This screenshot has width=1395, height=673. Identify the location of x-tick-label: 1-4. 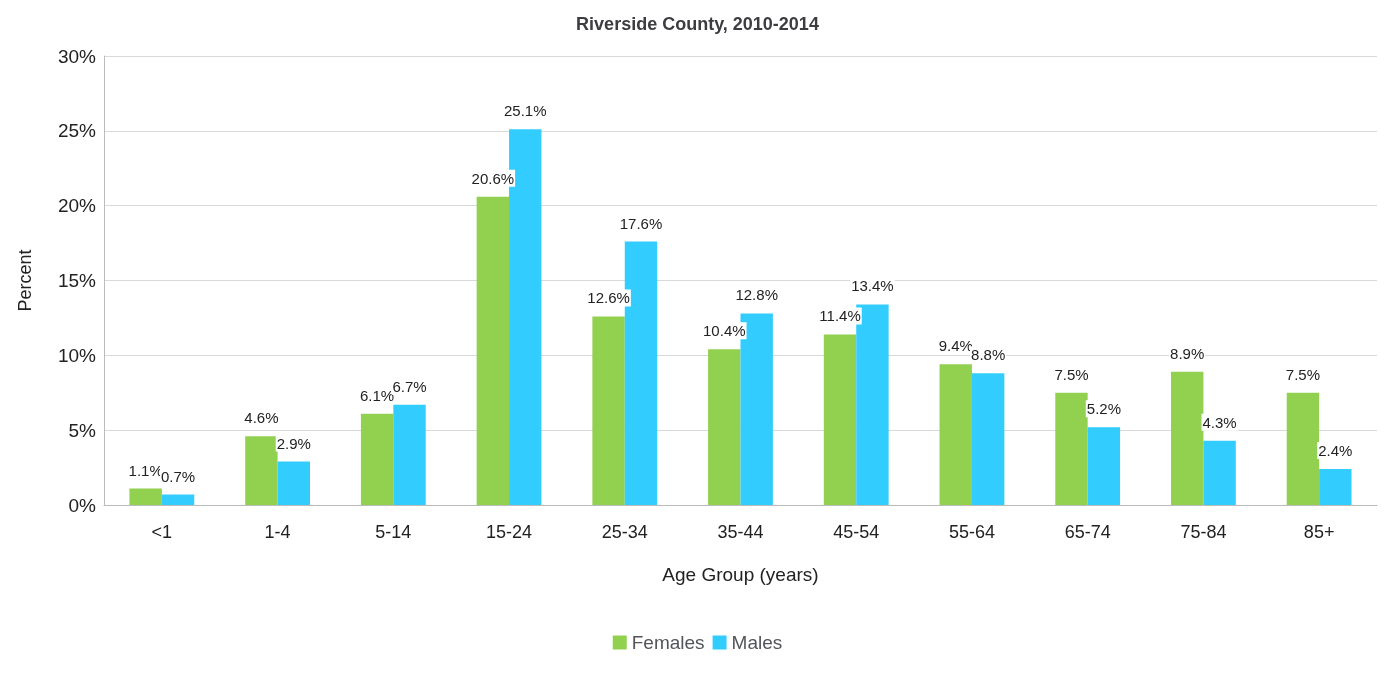
(277, 532).